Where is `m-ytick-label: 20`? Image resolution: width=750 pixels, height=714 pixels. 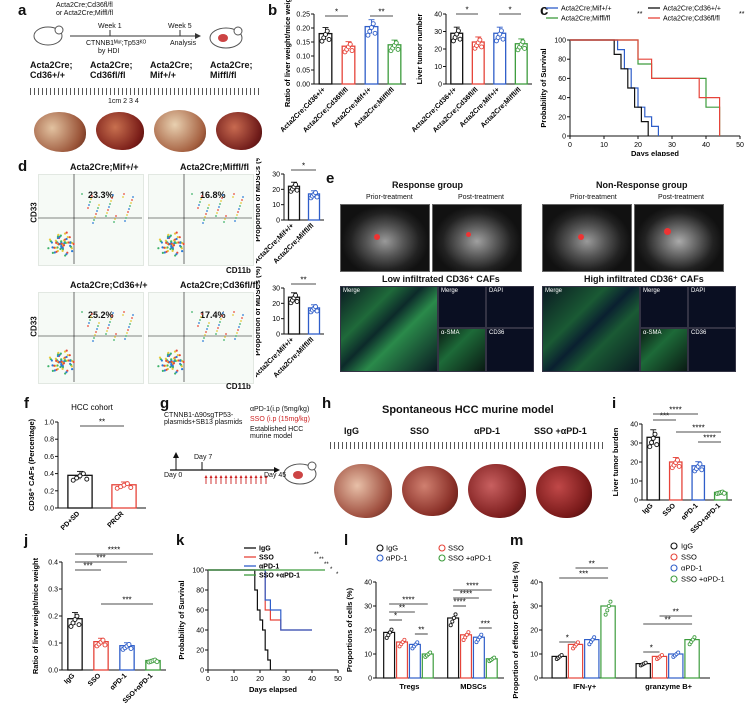 m-ytick-label: 20 is located at coordinates (534, 631).